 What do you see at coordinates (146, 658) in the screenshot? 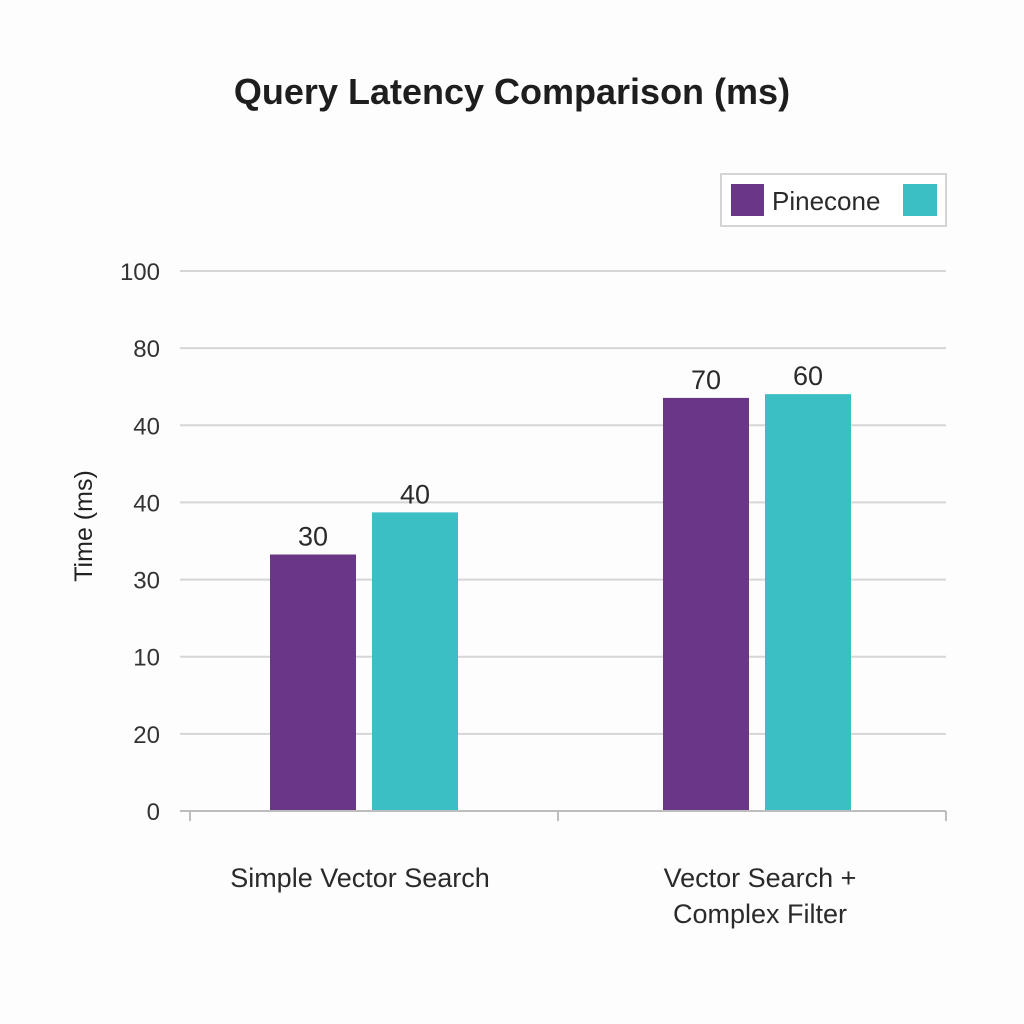
I see `y-tick-label: 10` at bounding box center [146, 658].